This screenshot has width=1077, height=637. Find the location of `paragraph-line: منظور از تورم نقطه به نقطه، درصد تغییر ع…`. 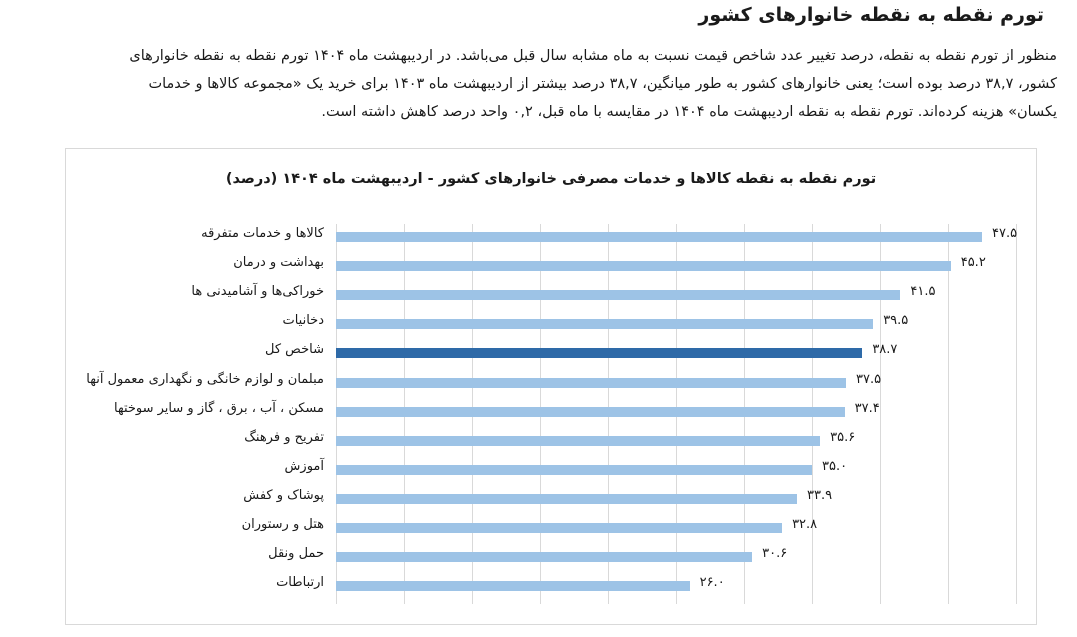

paragraph-line: منظور از تورم نقطه به نقطه، درصد تغییر ع… is located at coordinates (593, 56).